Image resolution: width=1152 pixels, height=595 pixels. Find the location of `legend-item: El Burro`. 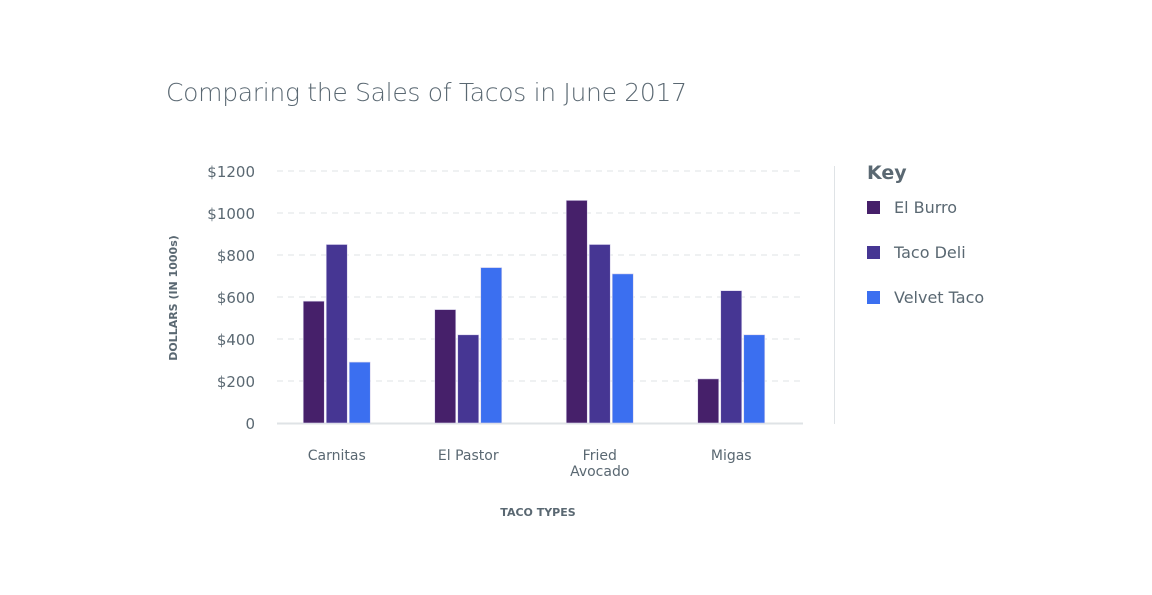

legend-item: El Burro is located at coordinates (912, 207).